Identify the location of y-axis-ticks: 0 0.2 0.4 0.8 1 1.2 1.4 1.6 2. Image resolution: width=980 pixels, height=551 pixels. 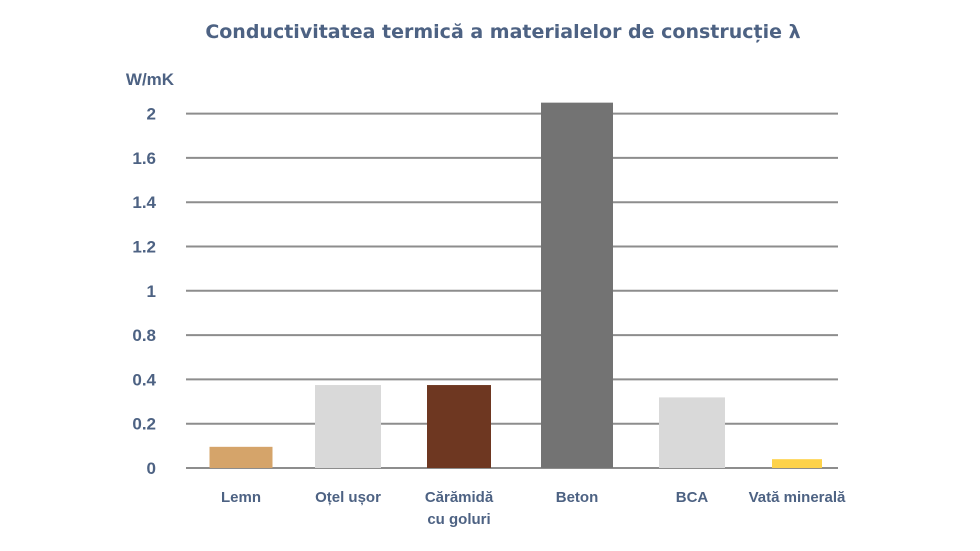
(144, 291).